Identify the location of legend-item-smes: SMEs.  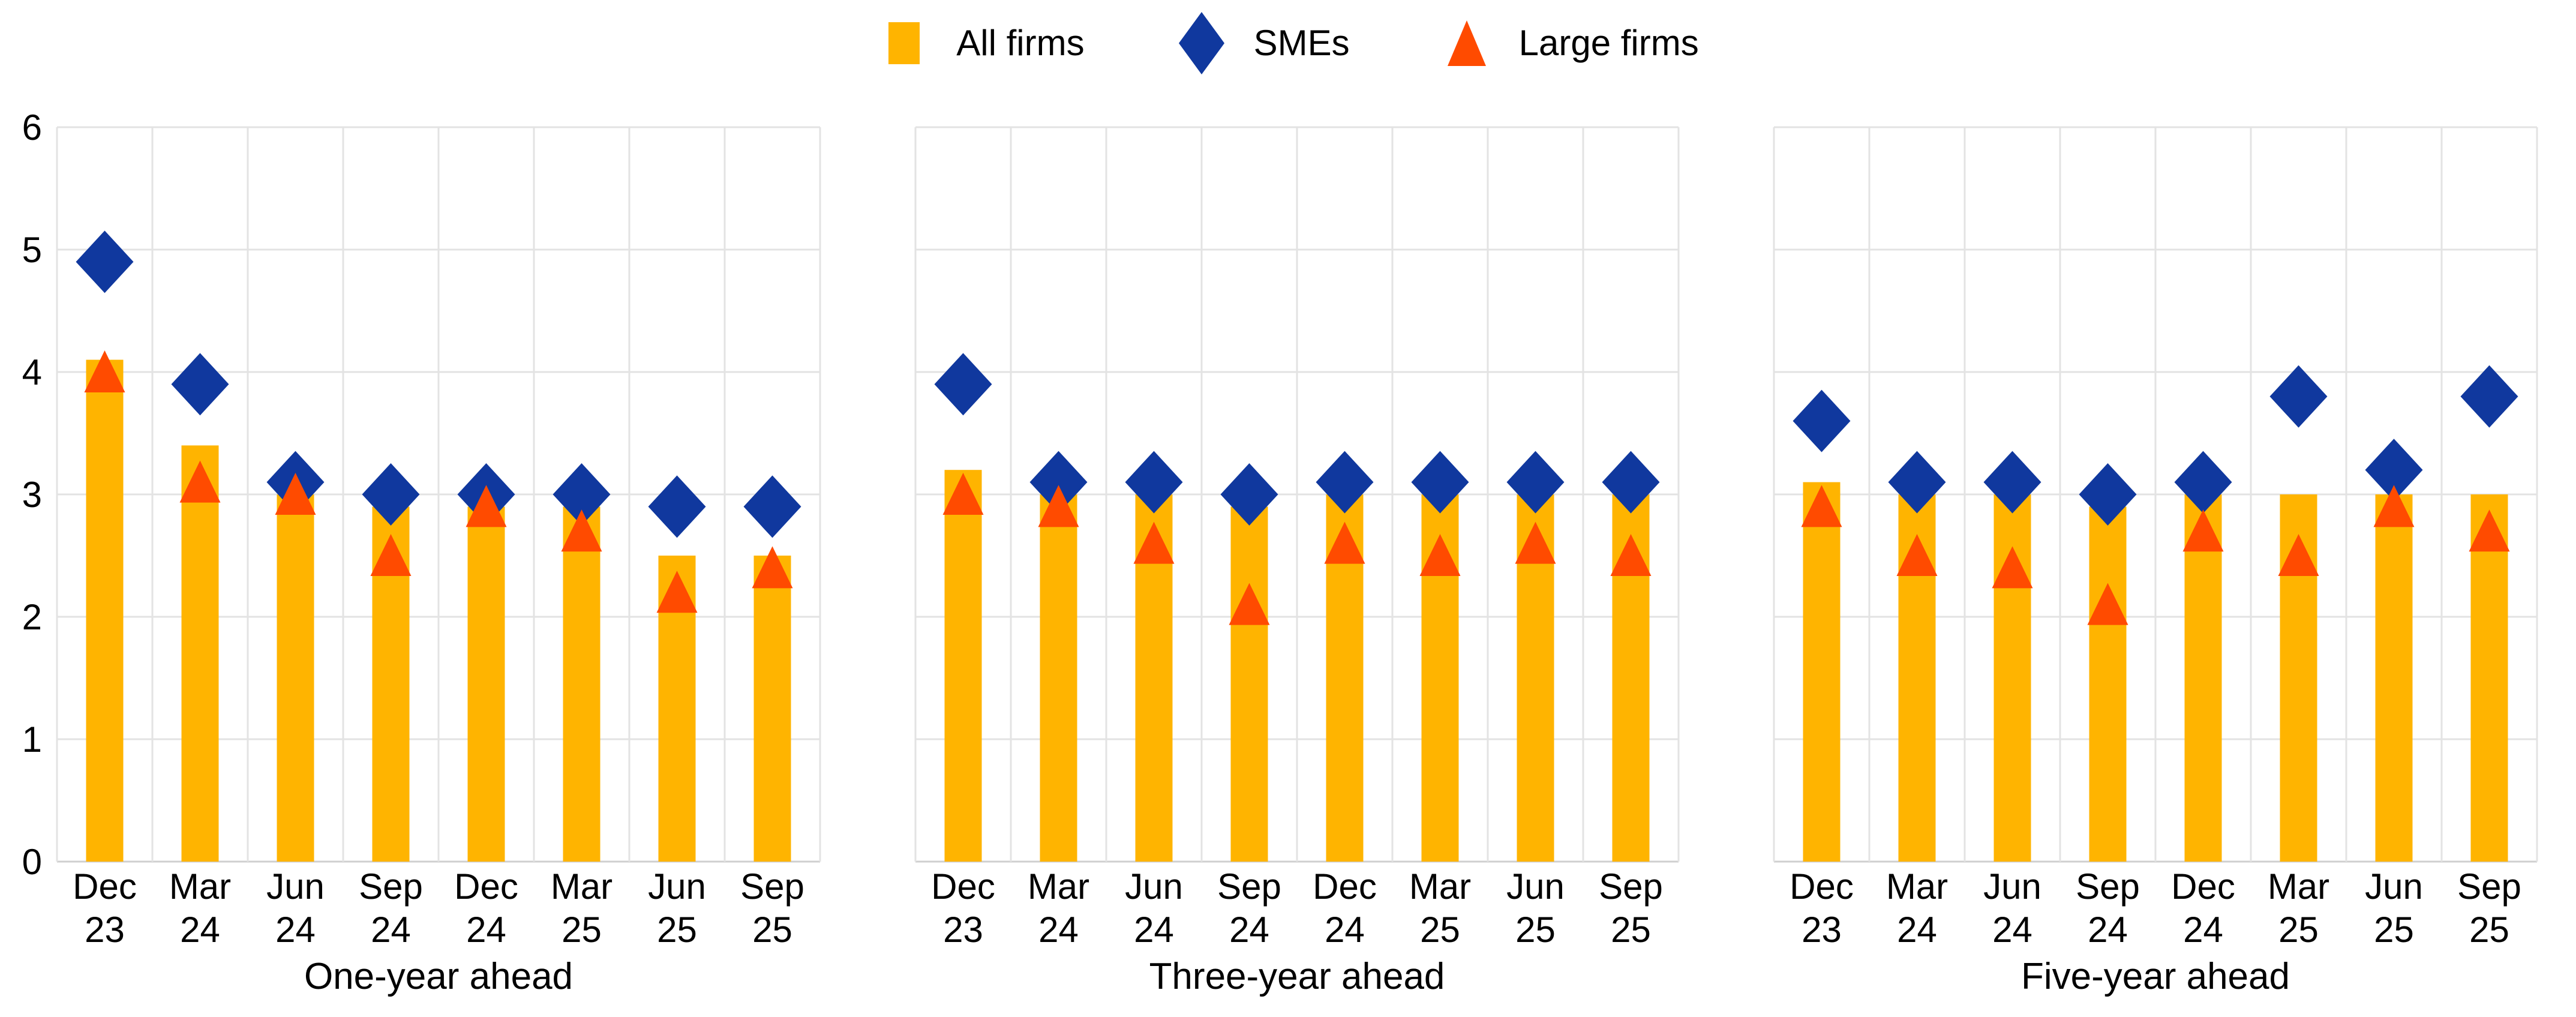
(1262, 43).